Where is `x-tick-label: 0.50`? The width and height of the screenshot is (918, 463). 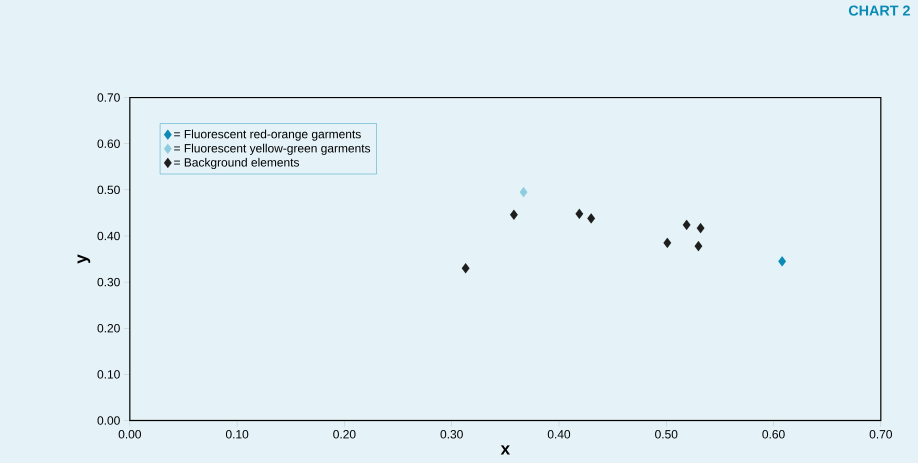
x-tick-label: 0.50 is located at coordinates (666, 434).